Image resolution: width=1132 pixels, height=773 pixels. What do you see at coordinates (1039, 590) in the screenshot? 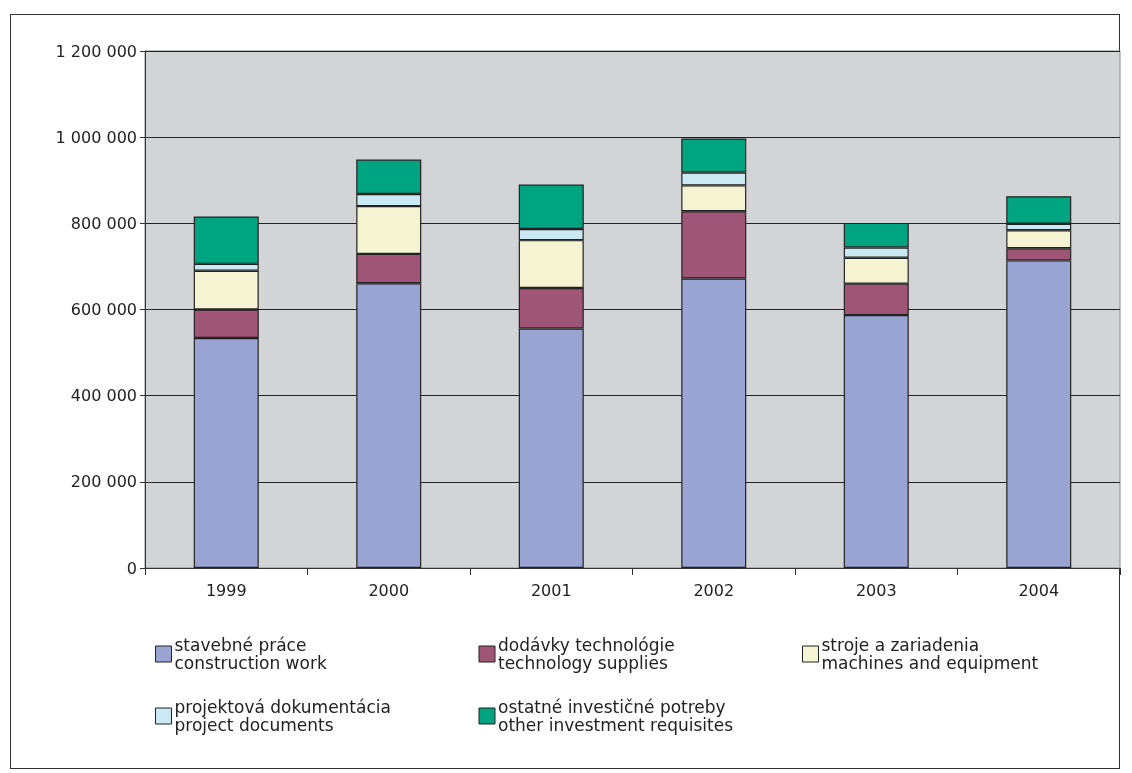
I see `x-tick-label: 2004` at bounding box center [1039, 590].